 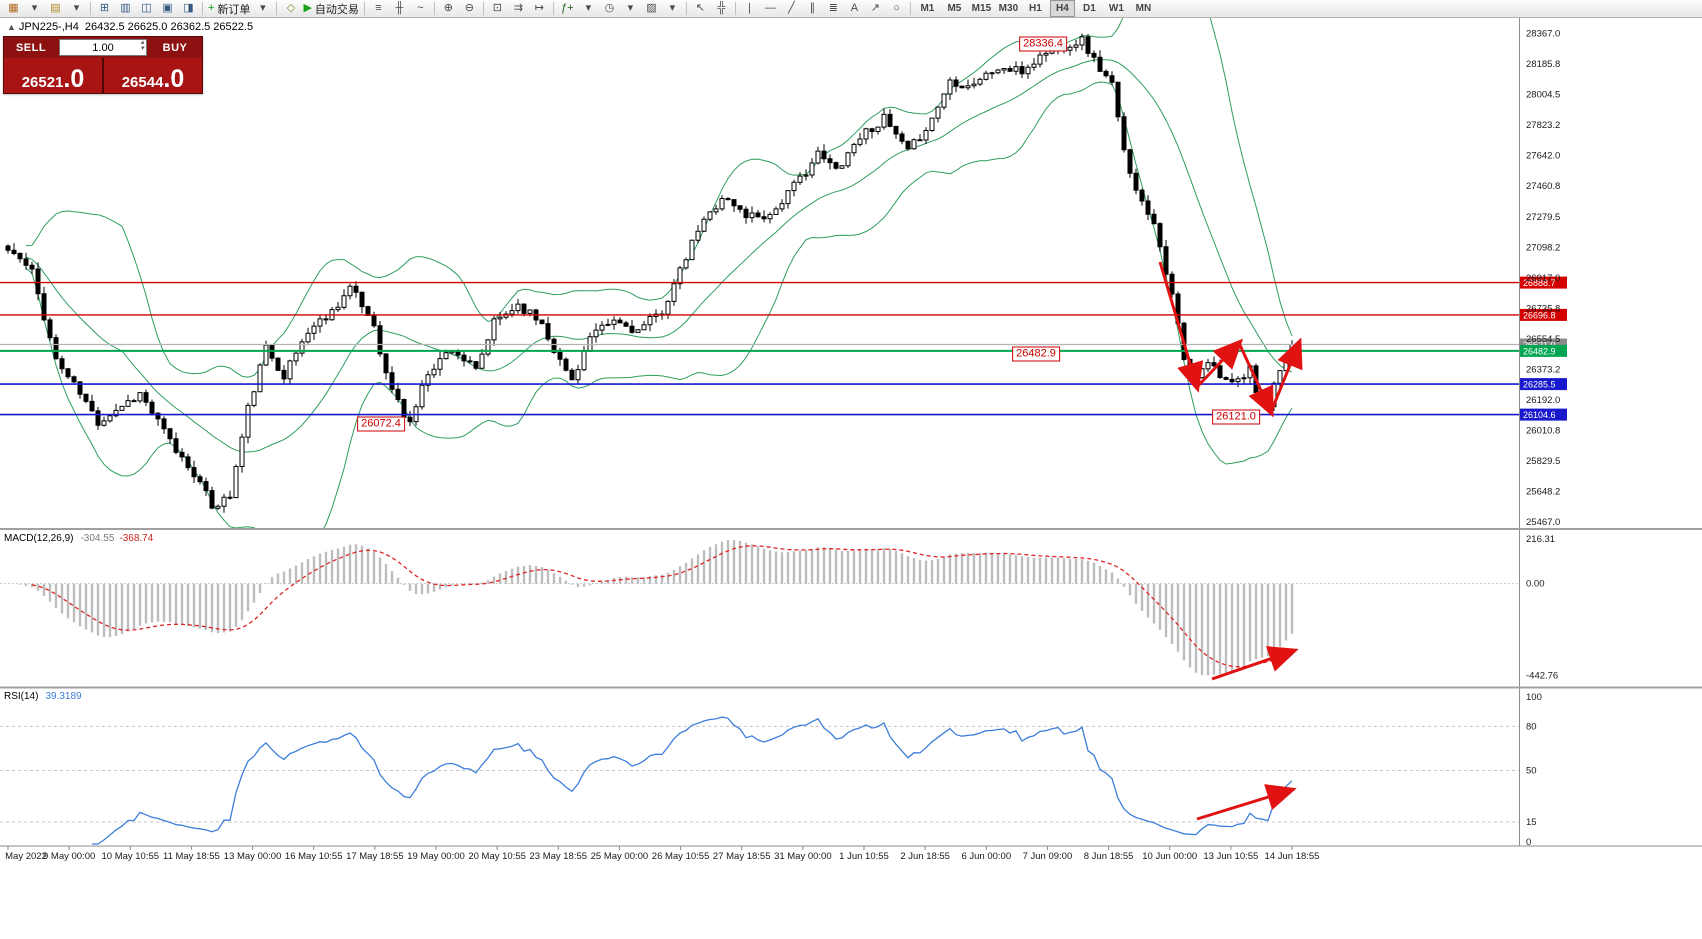 I want to click on fibonacci-icon: ≣, so click(x=833, y=8).